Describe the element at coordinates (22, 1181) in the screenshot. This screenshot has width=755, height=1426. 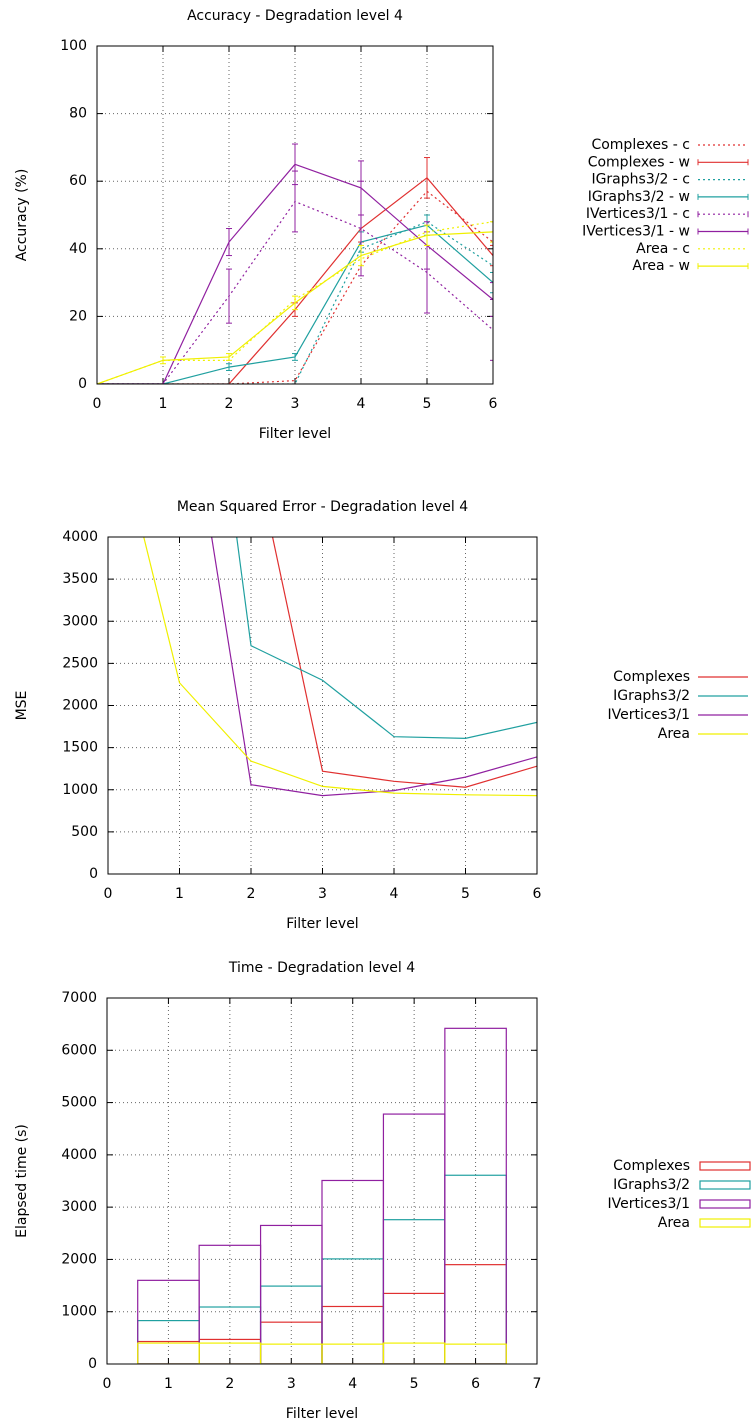
I see `y-axis-label: Elapsed time (s)` at that location.